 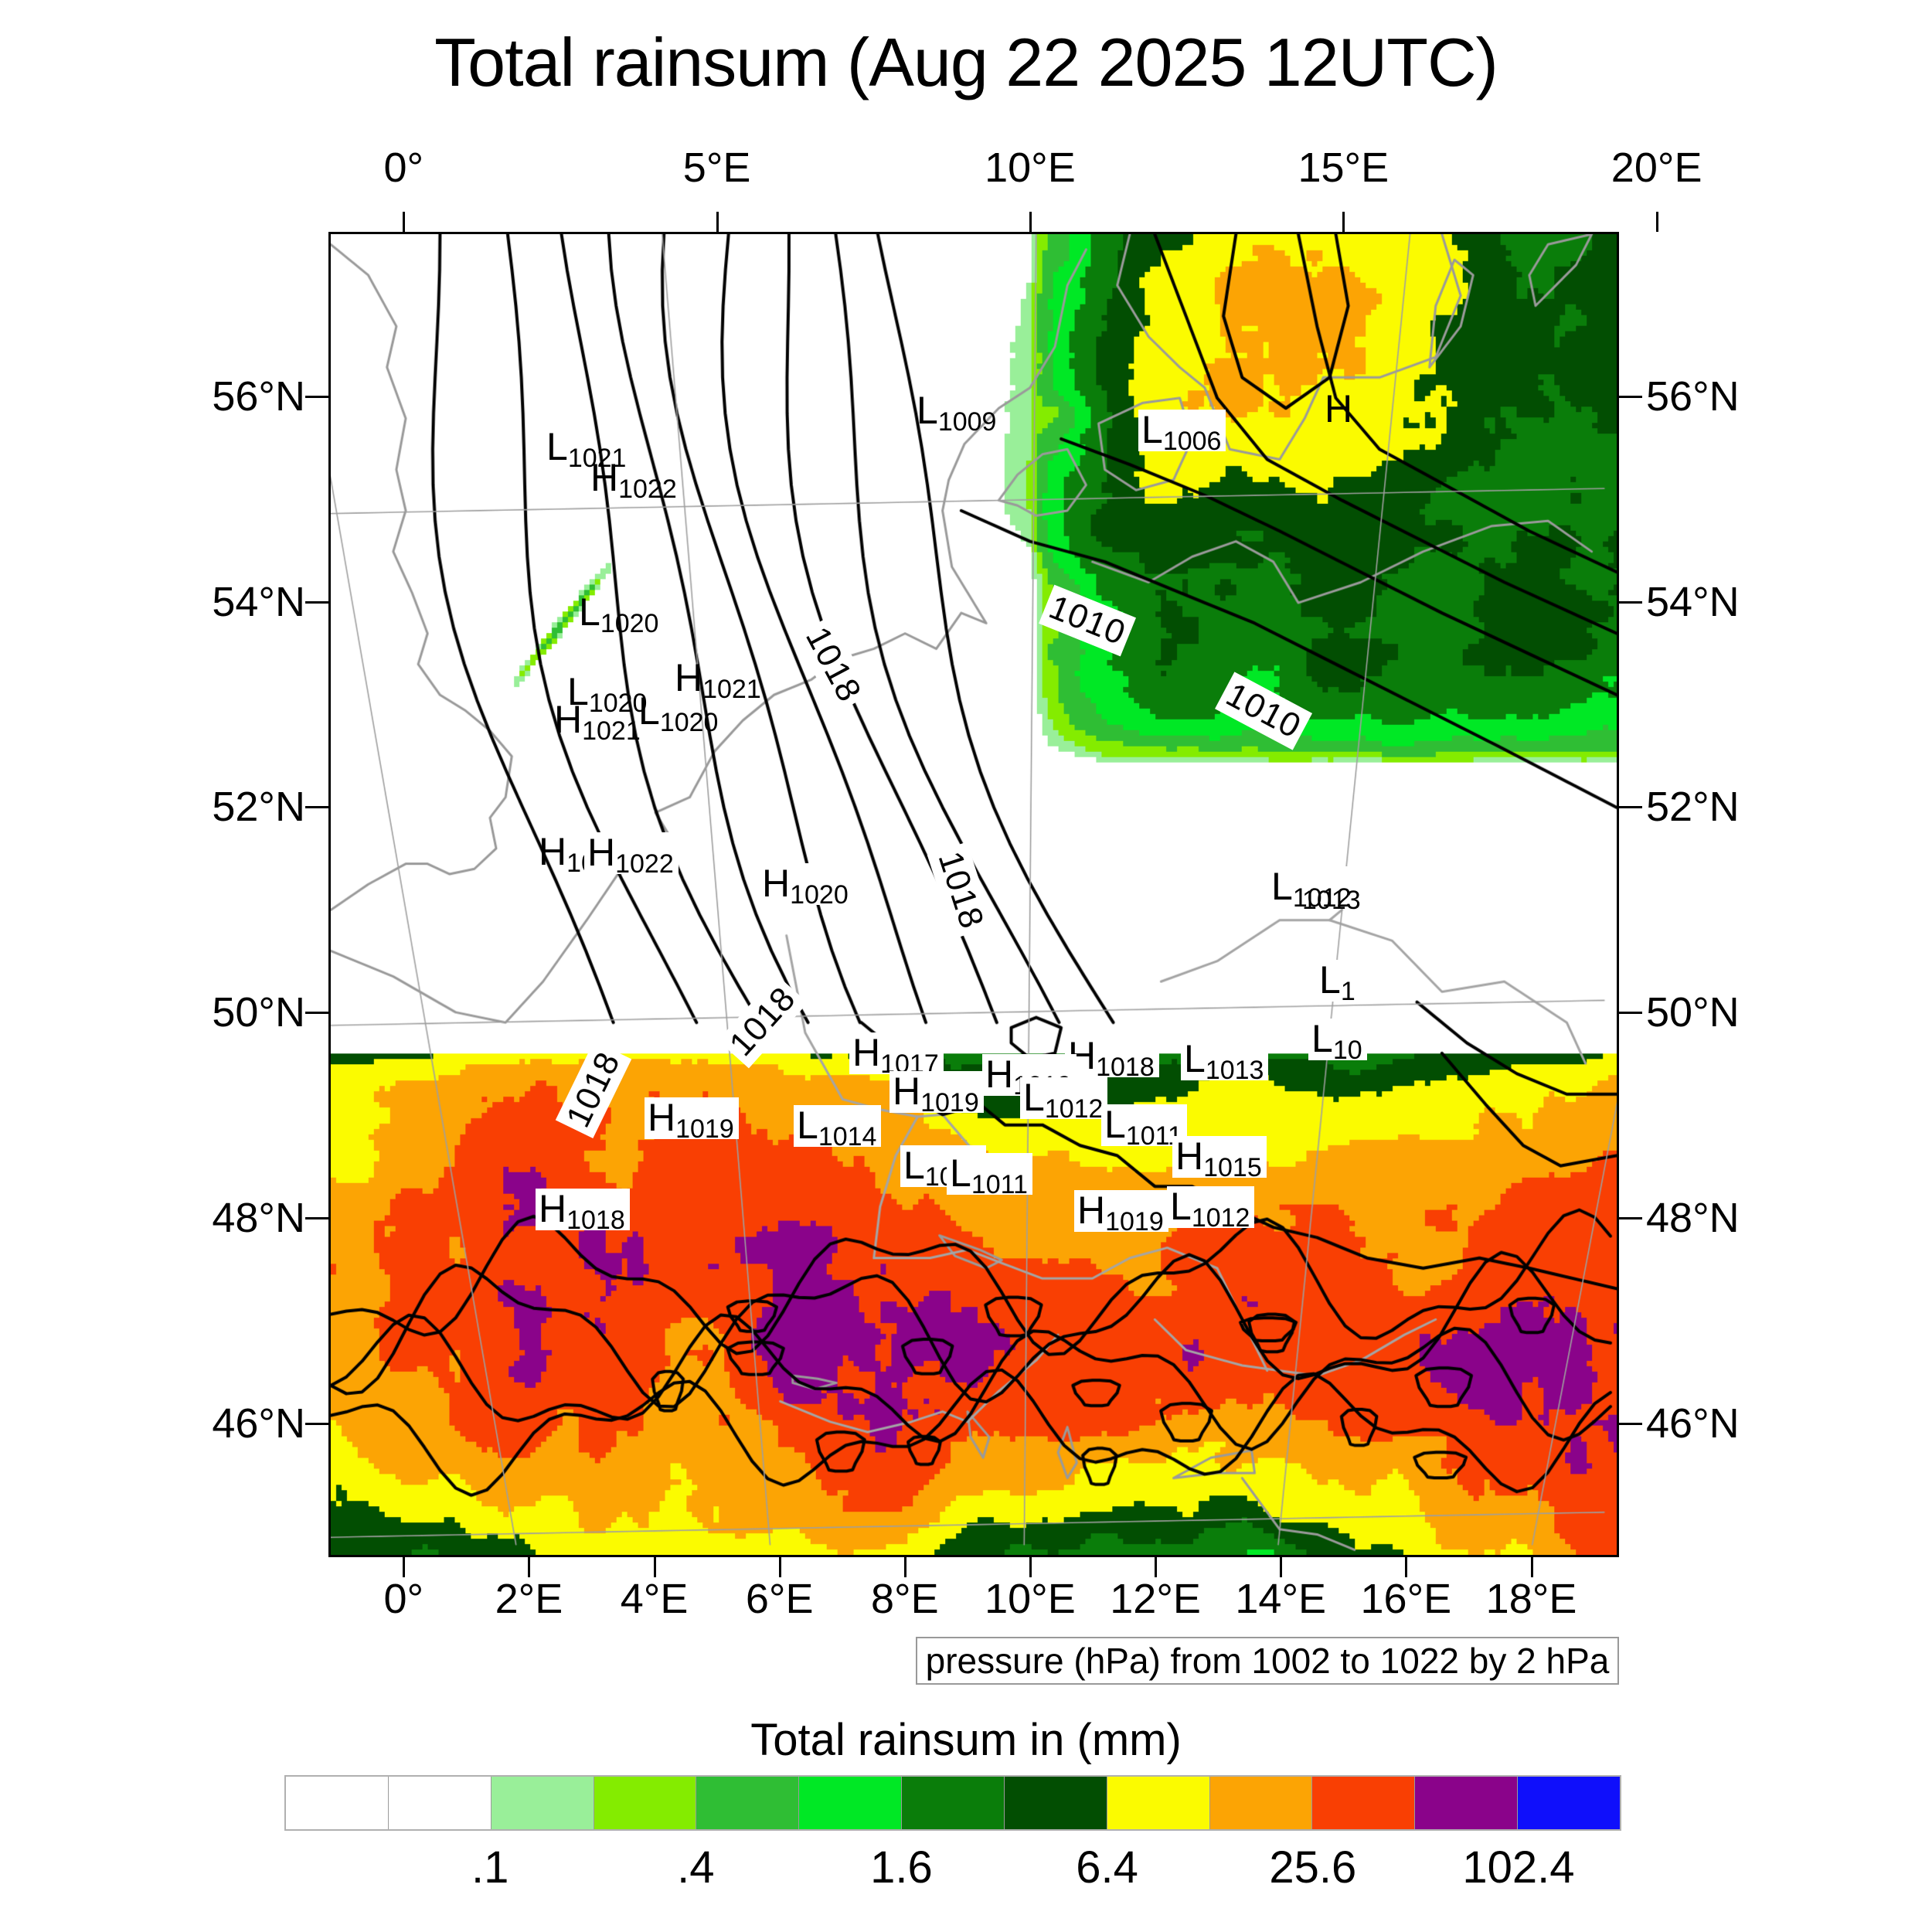 I want to click on axis-label-bottom-2: 4°E, so click(x=655, y=1599).